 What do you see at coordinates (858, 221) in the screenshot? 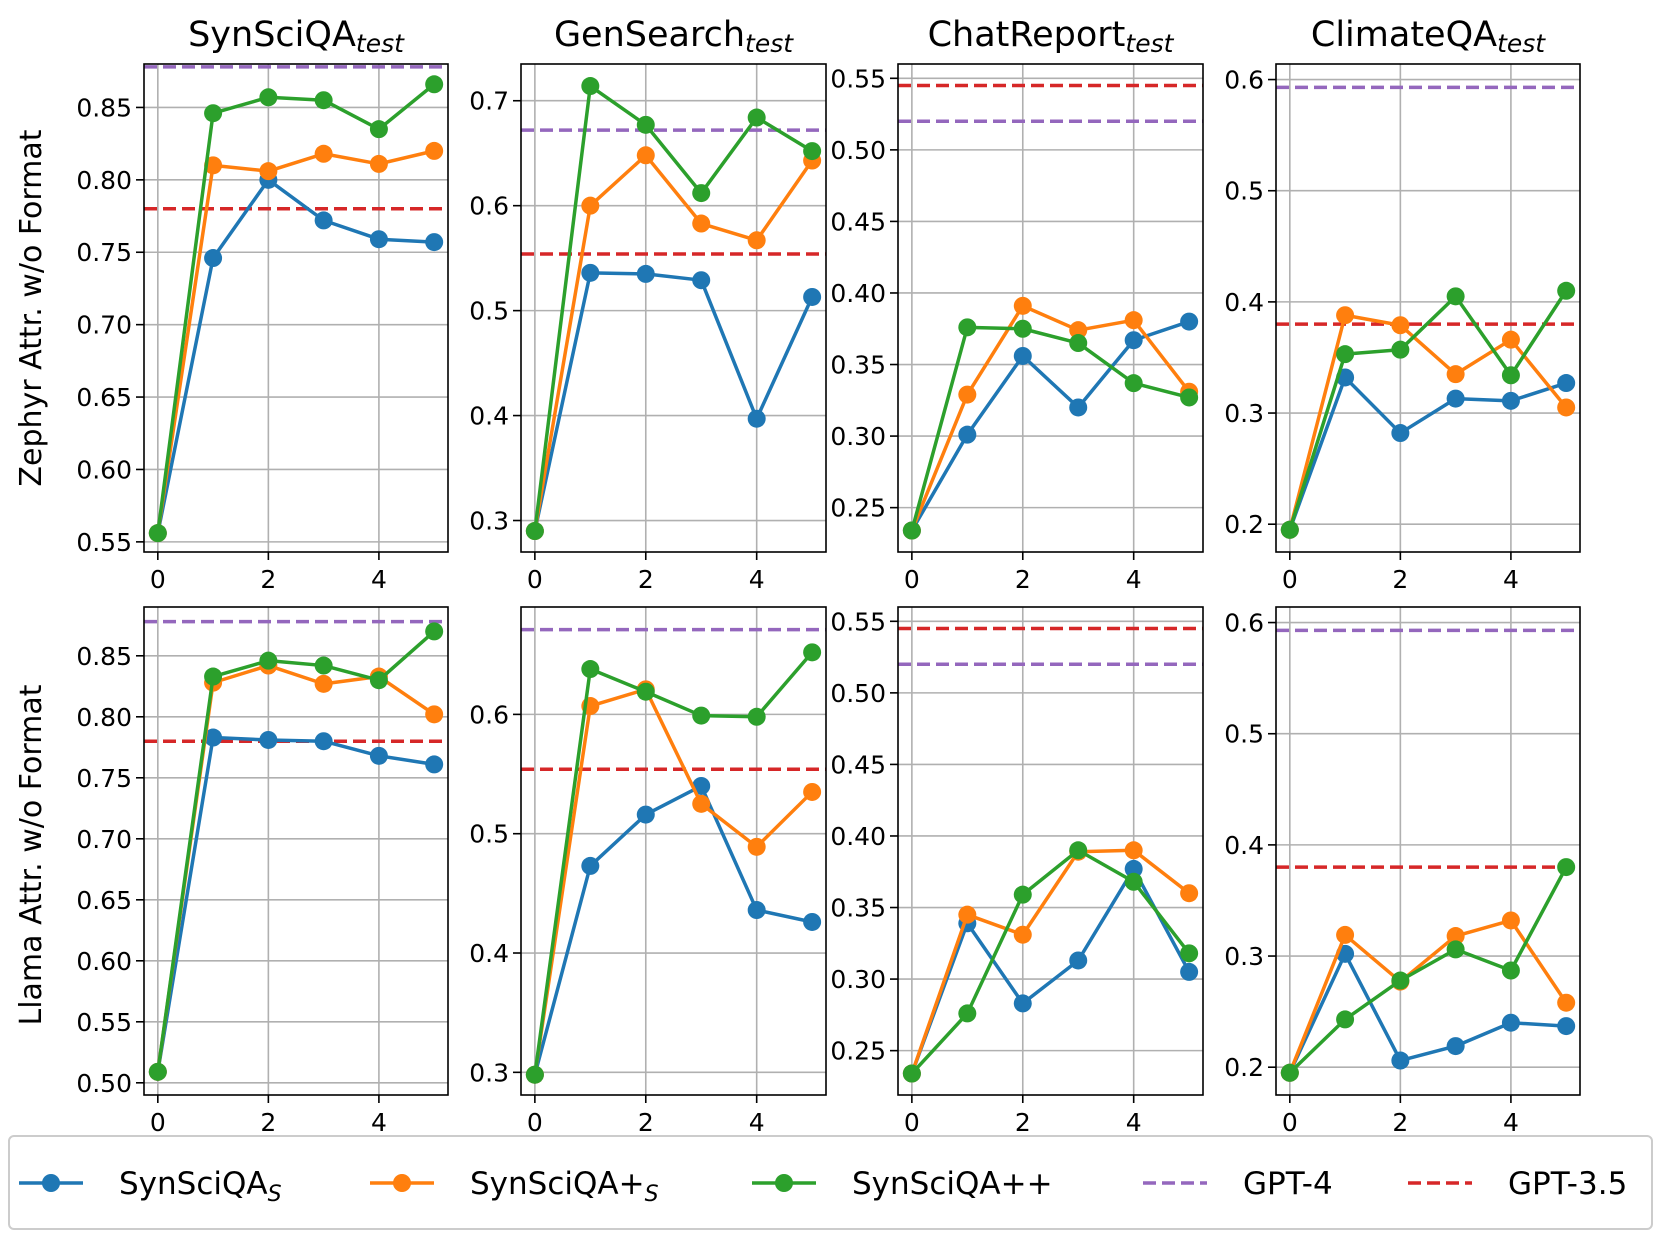
I see `ytick-label-4: 0.45` at bounding box center [858, 221].